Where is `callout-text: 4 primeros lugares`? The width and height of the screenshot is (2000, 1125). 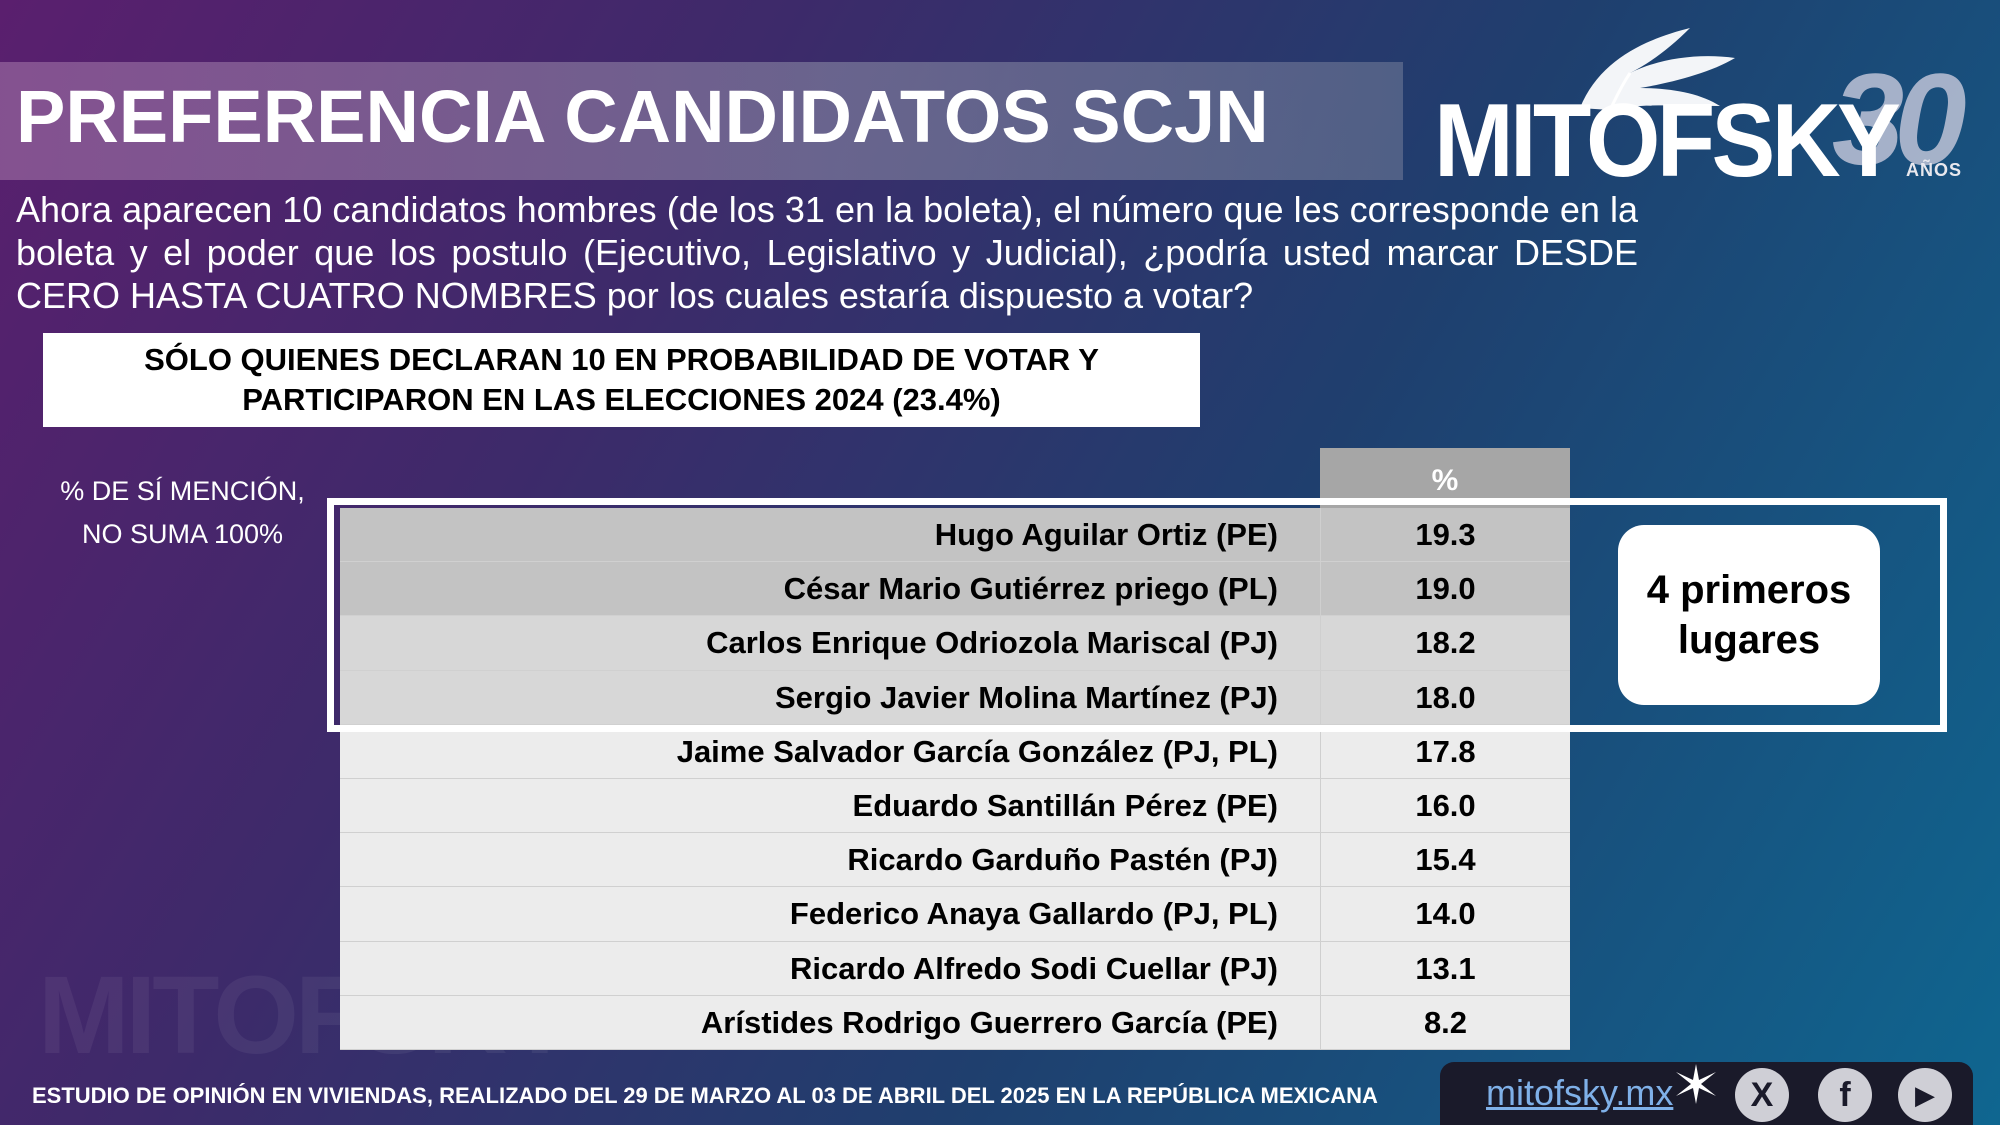
callout-text: 4 primeros lugares is located at coordinates (1749, 615).